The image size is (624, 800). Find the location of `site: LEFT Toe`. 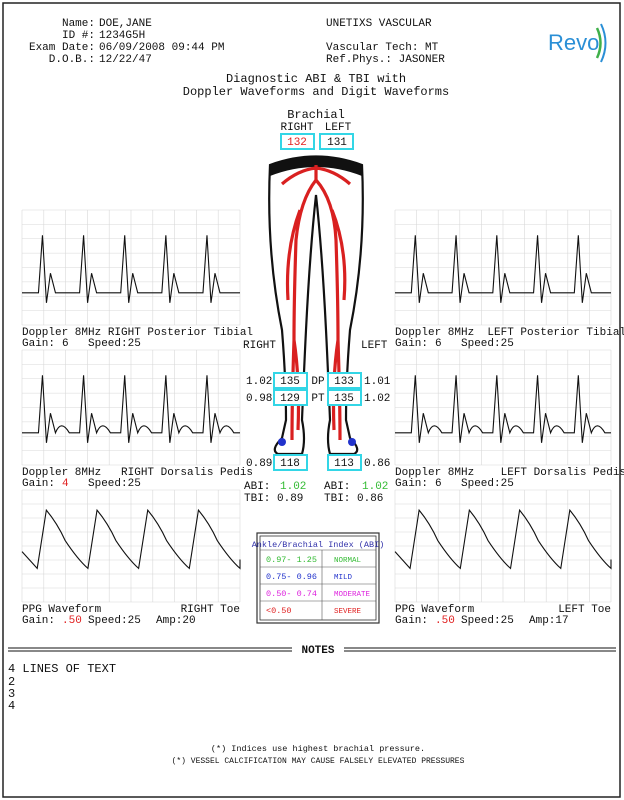

site: LEFT Toe is located at coordinates (584, 610).